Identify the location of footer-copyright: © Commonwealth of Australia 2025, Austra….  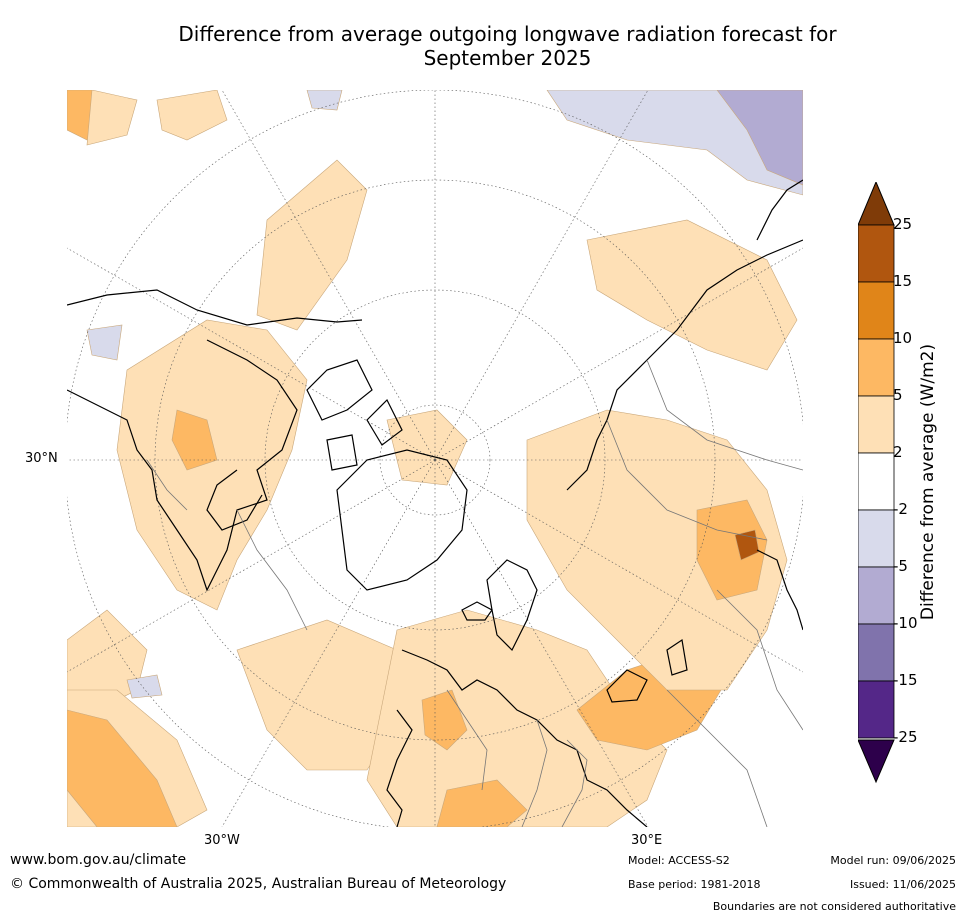
(258, 884).